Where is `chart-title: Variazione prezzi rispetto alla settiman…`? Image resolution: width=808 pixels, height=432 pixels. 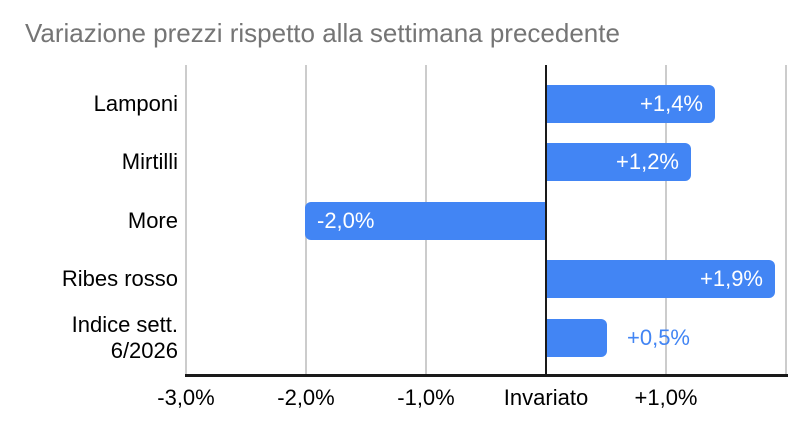
chart-title: Variazione prezzi rispetto alla settiman… is located at coordinates (322, 33).